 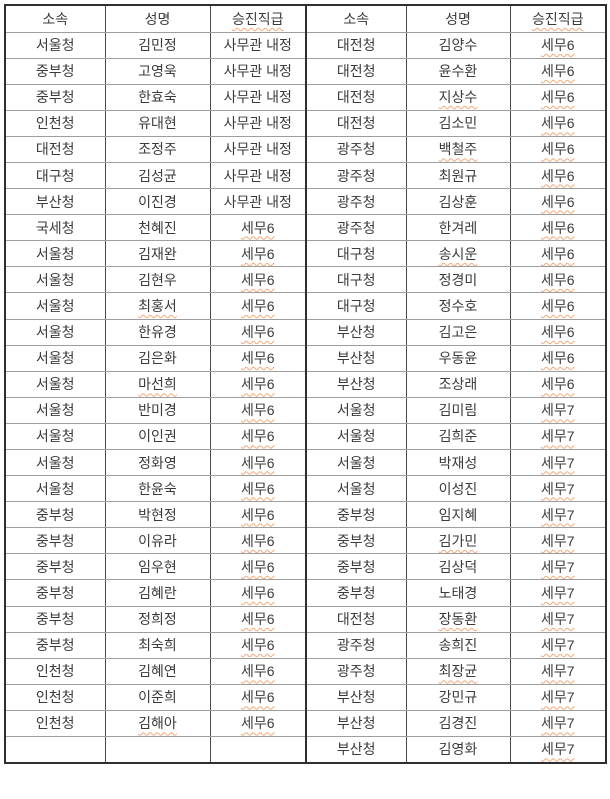 I want to click on cell-affiliation: 부산청, so click(x=55, y=202).